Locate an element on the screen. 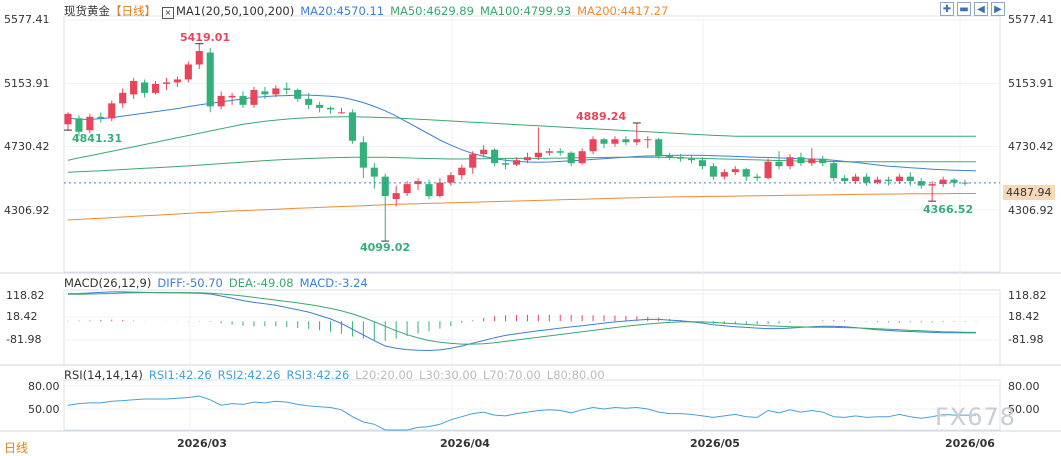 This screenshot has height=456, width=1061. zoom-out-icon: ▬ is located at coordinates (964, 9).